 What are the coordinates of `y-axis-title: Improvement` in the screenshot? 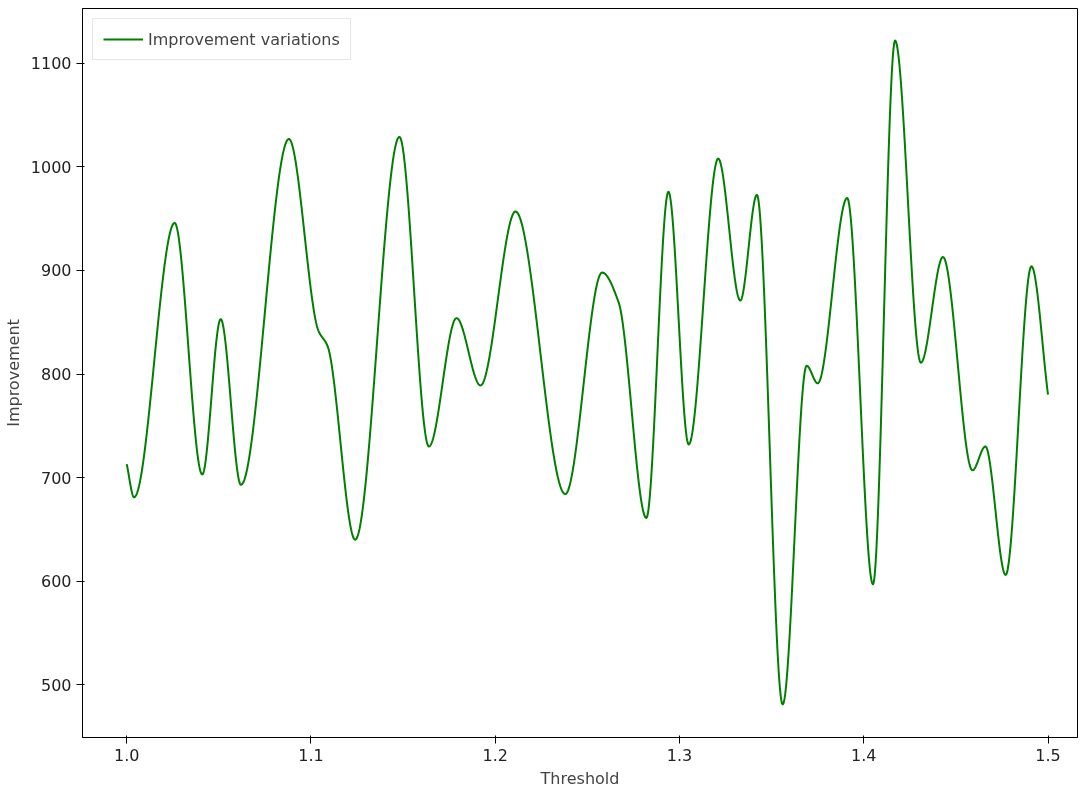 It's located at (13, 373).